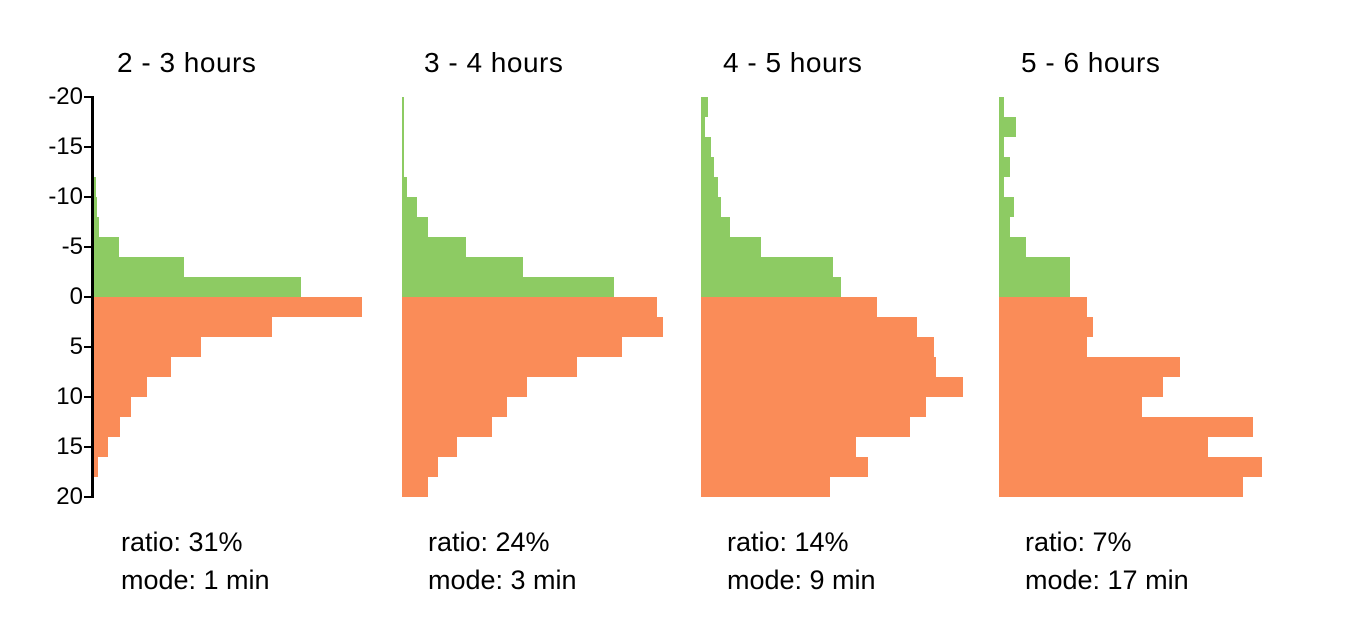  What do you see at coordinates (502, 580) in the screenshot?
I see `mode-label: mode: 3 min` at bounding box center [502, 580].